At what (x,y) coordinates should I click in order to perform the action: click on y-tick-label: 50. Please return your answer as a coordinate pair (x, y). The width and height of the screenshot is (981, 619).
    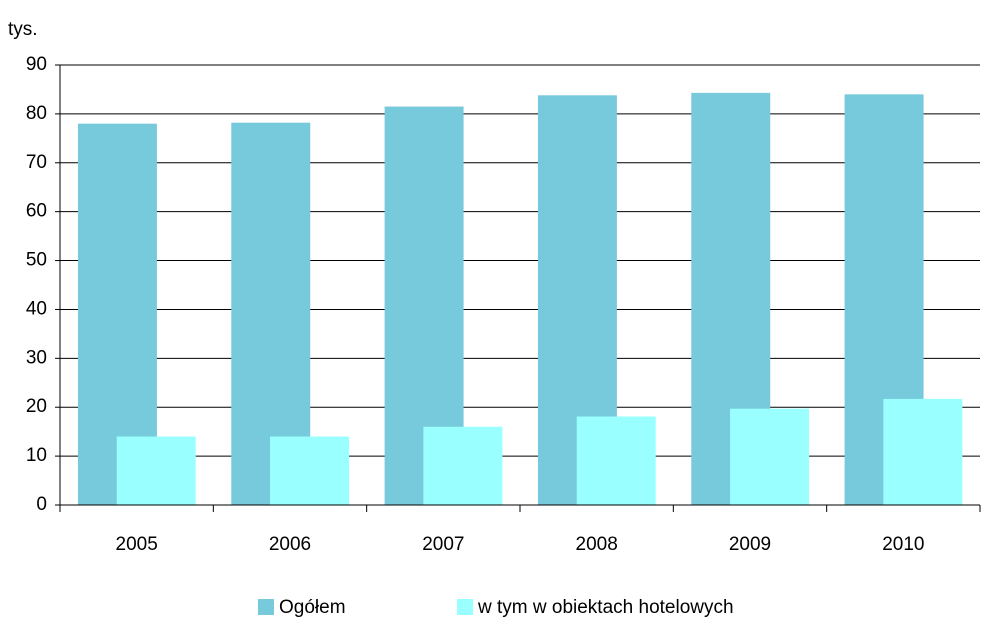
    Looking at the image, I should click on (36, 260).